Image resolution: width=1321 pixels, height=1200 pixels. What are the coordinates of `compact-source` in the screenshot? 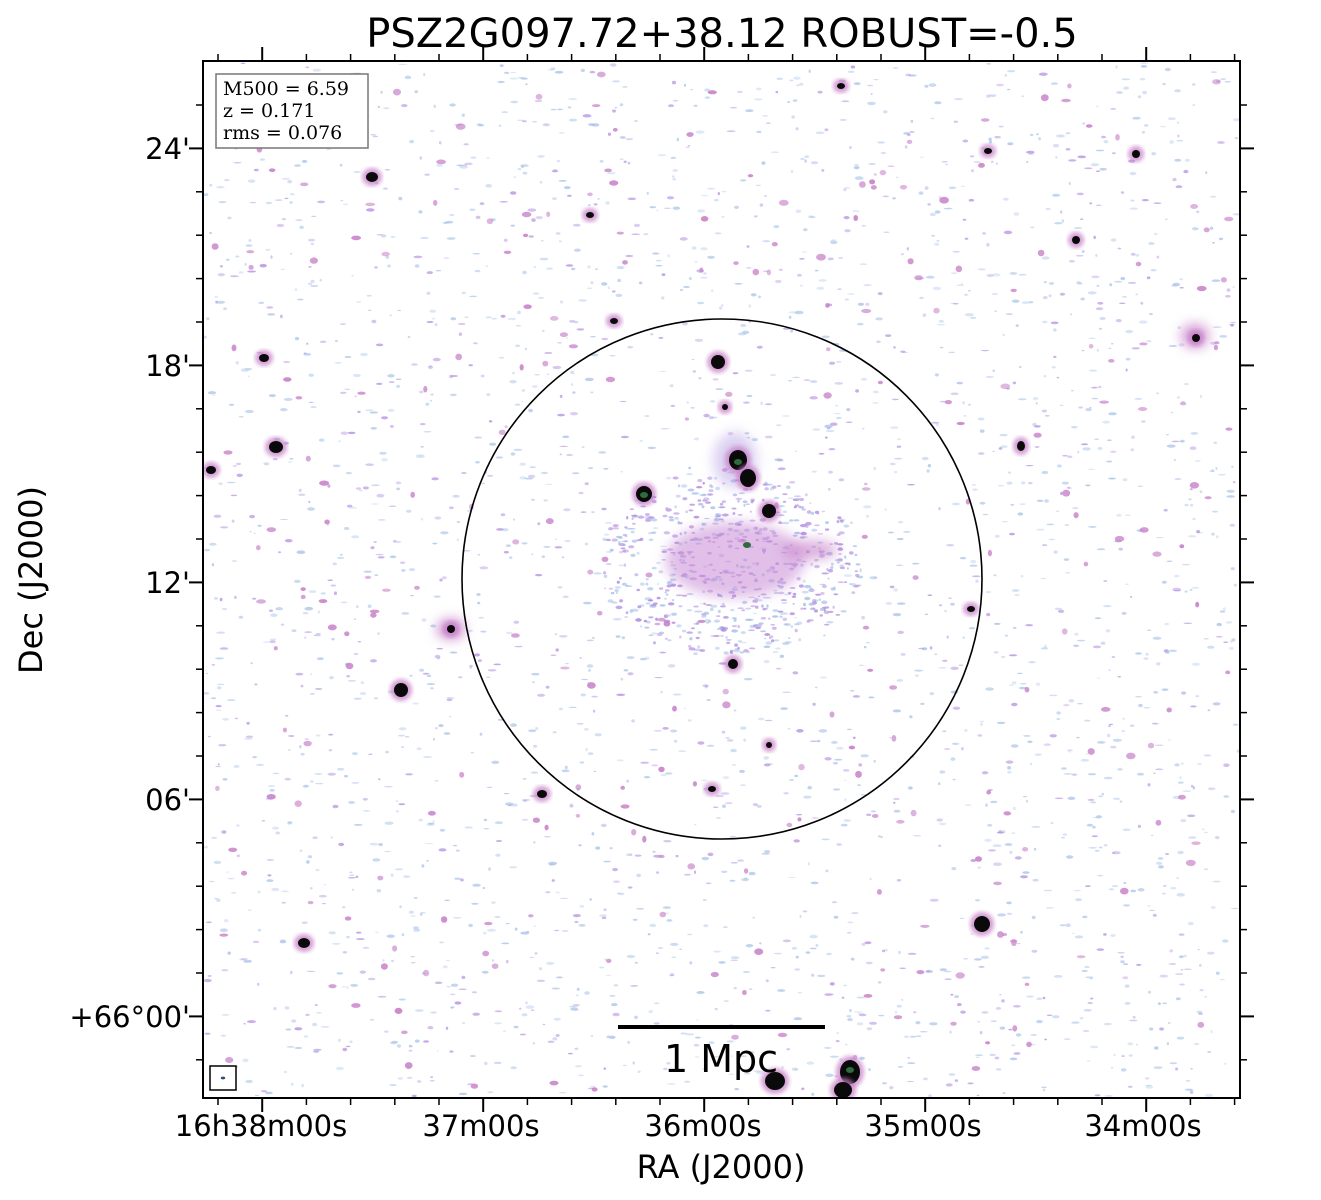 It's located at (982, 924).